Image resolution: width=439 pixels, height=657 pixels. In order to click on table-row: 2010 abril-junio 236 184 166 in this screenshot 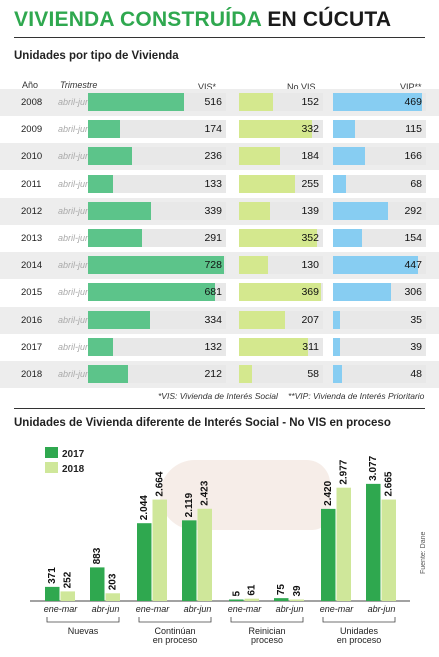, I will do `click(219, 157)`.